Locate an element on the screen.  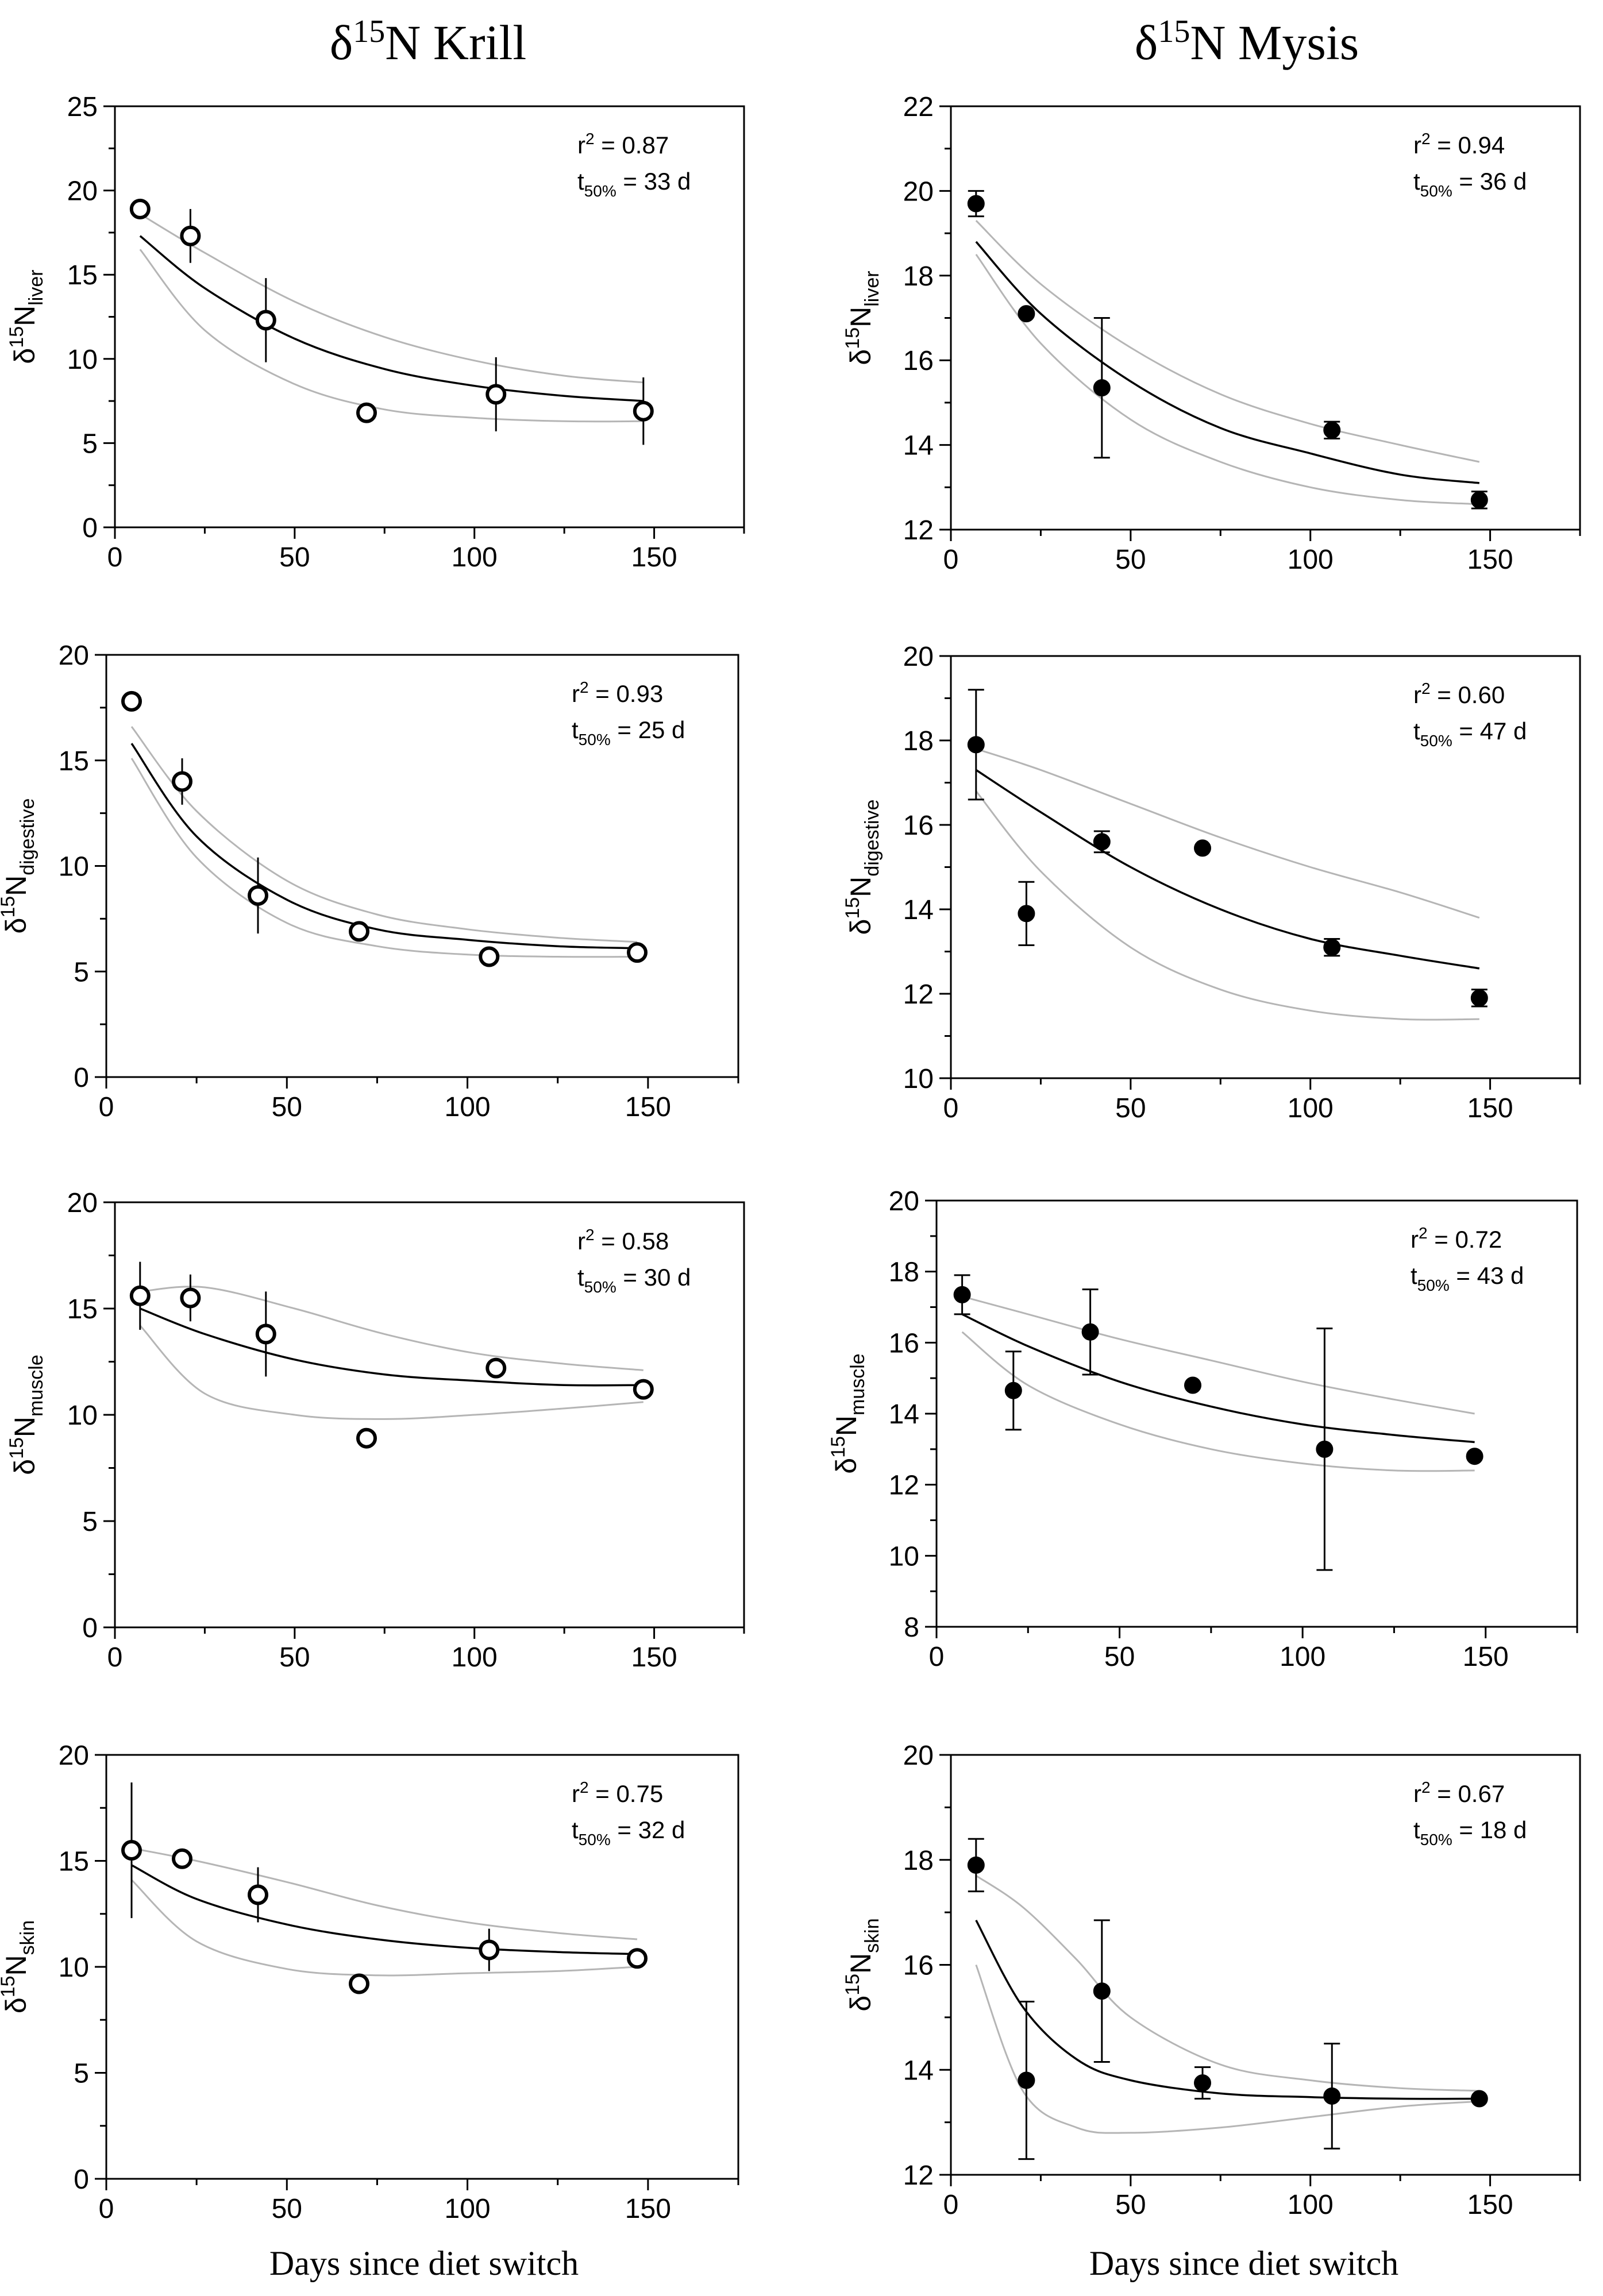
y-label-element: N is located at coordinates (861, 887).